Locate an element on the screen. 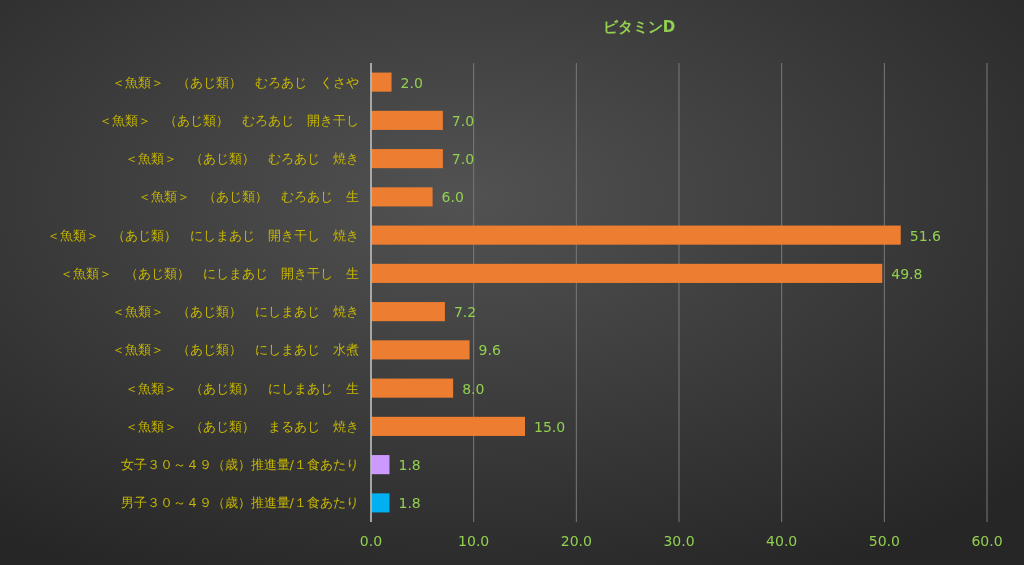 This screenshot has width=1024, height=565. y-tick-label: ＜魚類＞ （あじ類） にしまあじ 開き干し 生 is located at coordinates (209, 273).